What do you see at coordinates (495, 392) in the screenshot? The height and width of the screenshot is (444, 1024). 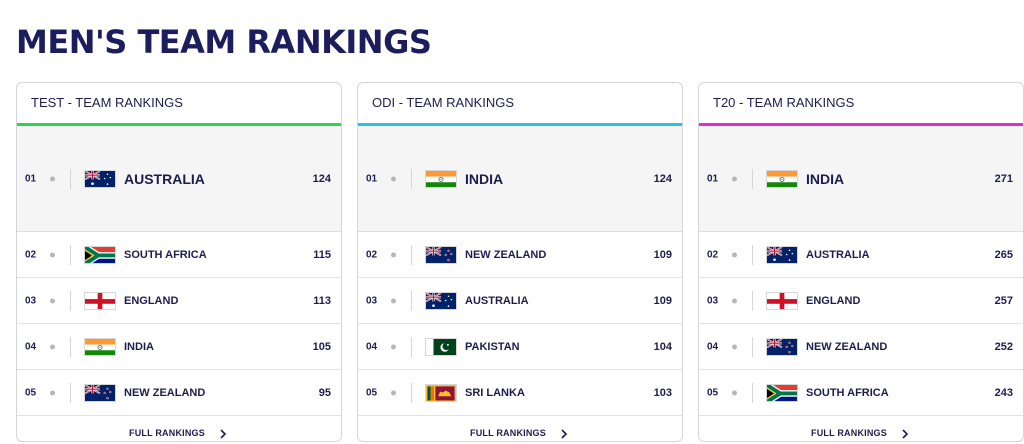 I see `team-name: SRI LANKA` at bounding box center [495, 392].